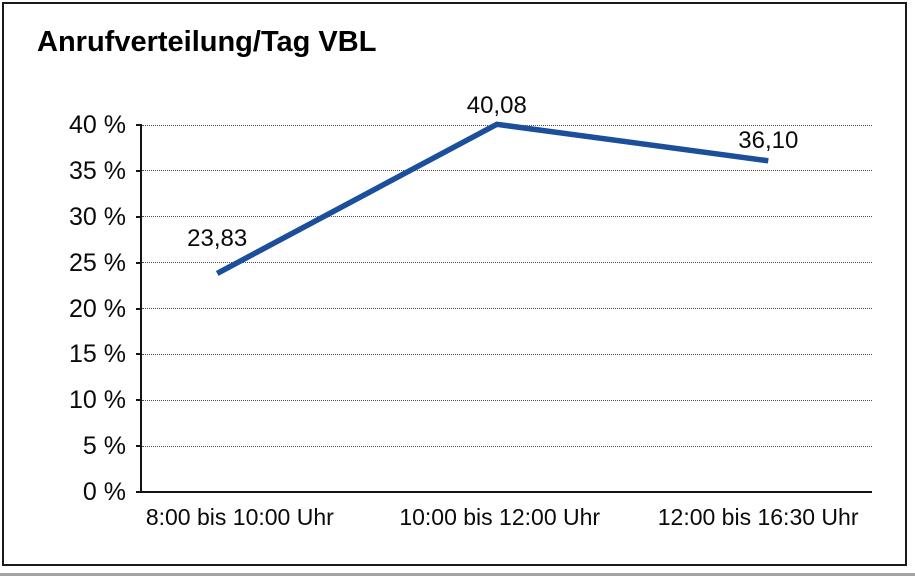 This screenshot has width=915, height=576. What do you see at coordinates (217, 239) in the screenshot?
I see `data-label: 23,83` at bounding box center [217, 239].